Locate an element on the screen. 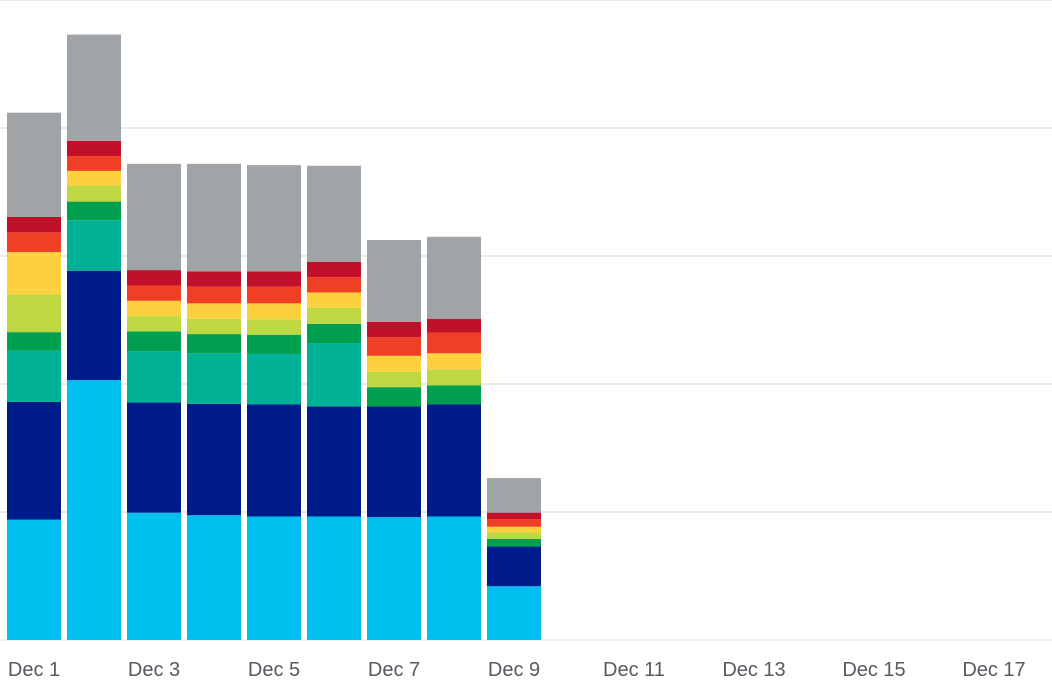 The width and height of the screenshot is (1052, 690). bar-segment-dec-2-s5 is located at coordinates (94, 193).